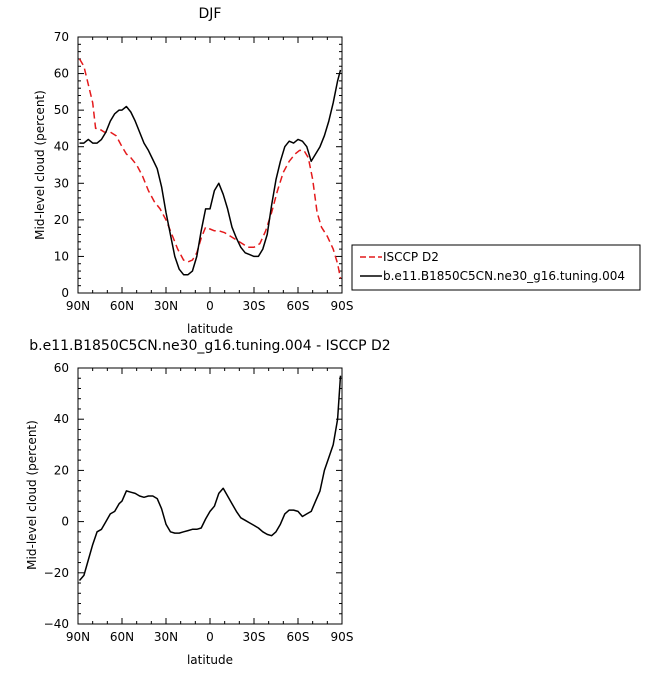  I want to click on y-tick-label: 30, so click(61, 183).